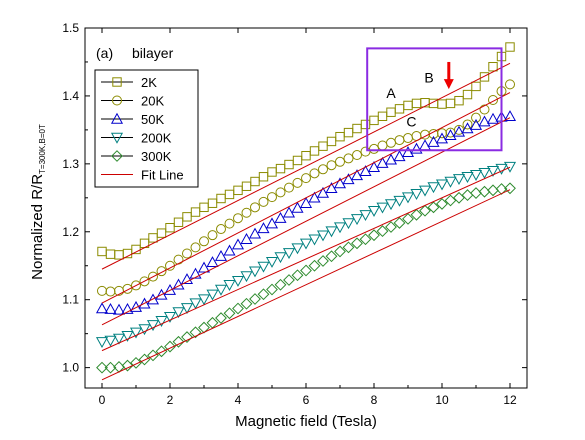  Describe the element at coordinates (306, 400) in the screenshot. I see `x-tick-label: 6` at that location.